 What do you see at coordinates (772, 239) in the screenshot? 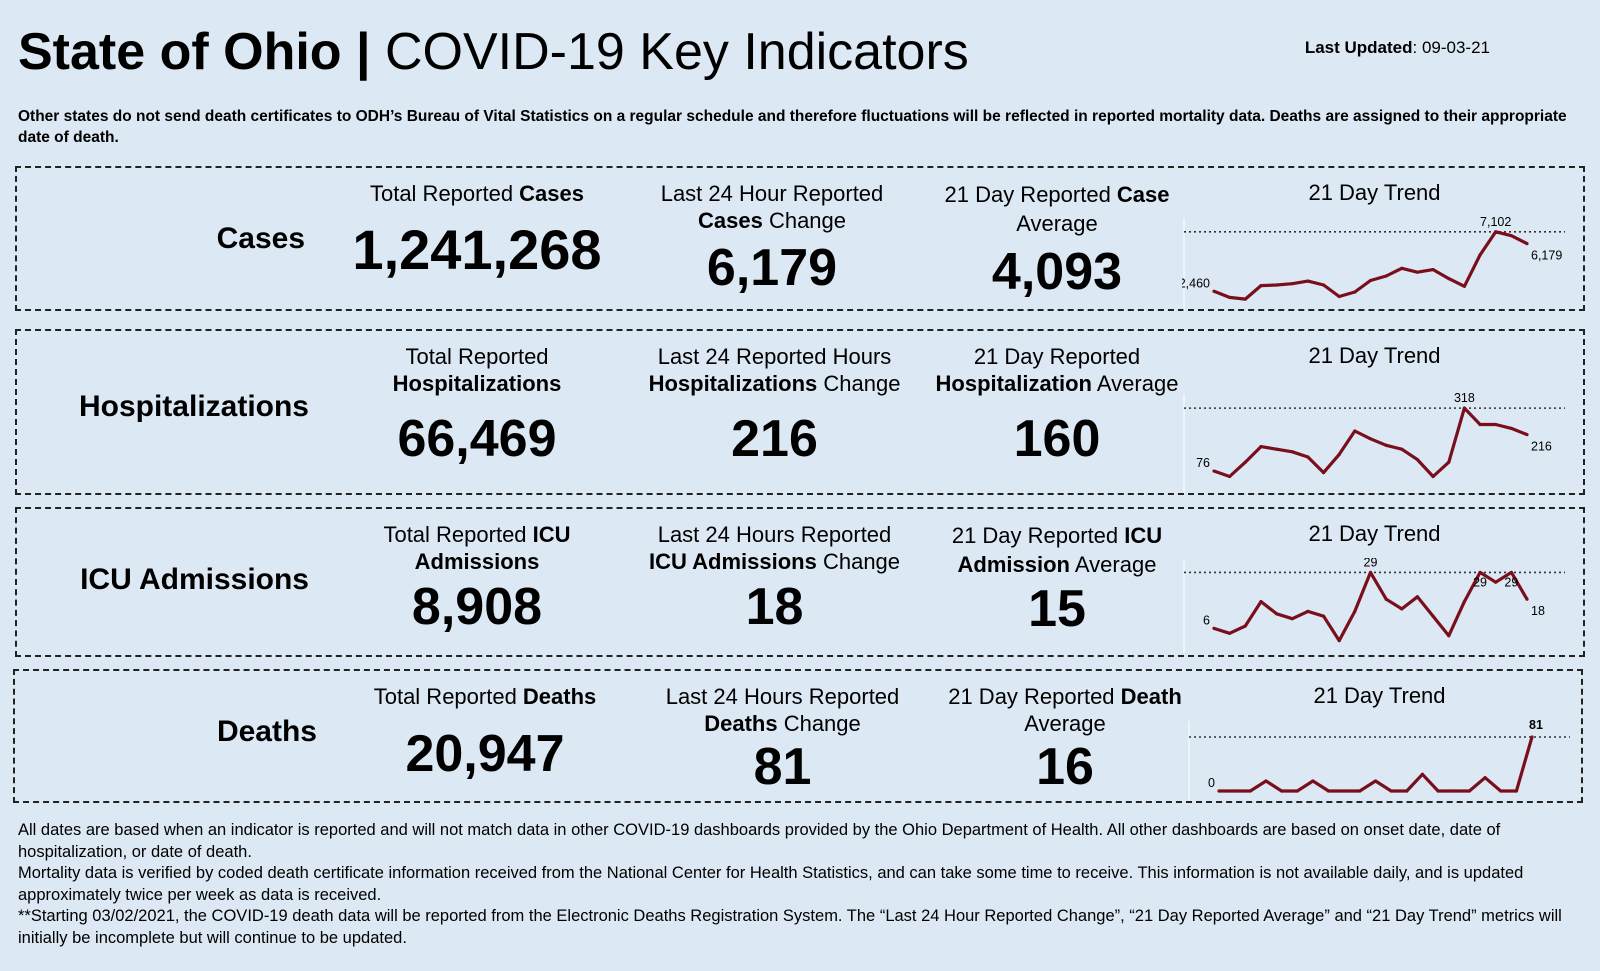
I see `cases-change-col: Last 24 Hour Reported Cases Change 6,179` at bounding box center [772, 239].